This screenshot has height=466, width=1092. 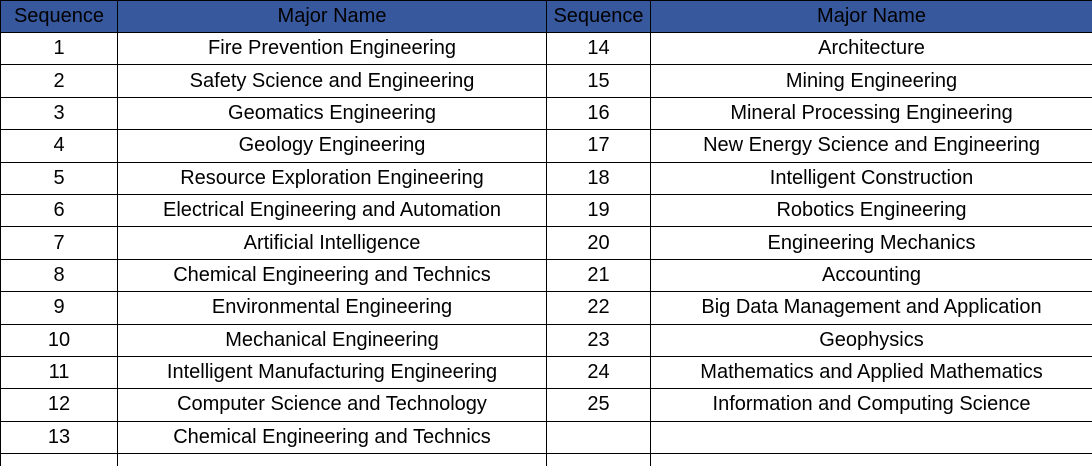 What do you see at coordinates (871, 243) in the screenshot?
I see `major-name-cell: Engineering Mechanics` at bounding box center [871, 243].